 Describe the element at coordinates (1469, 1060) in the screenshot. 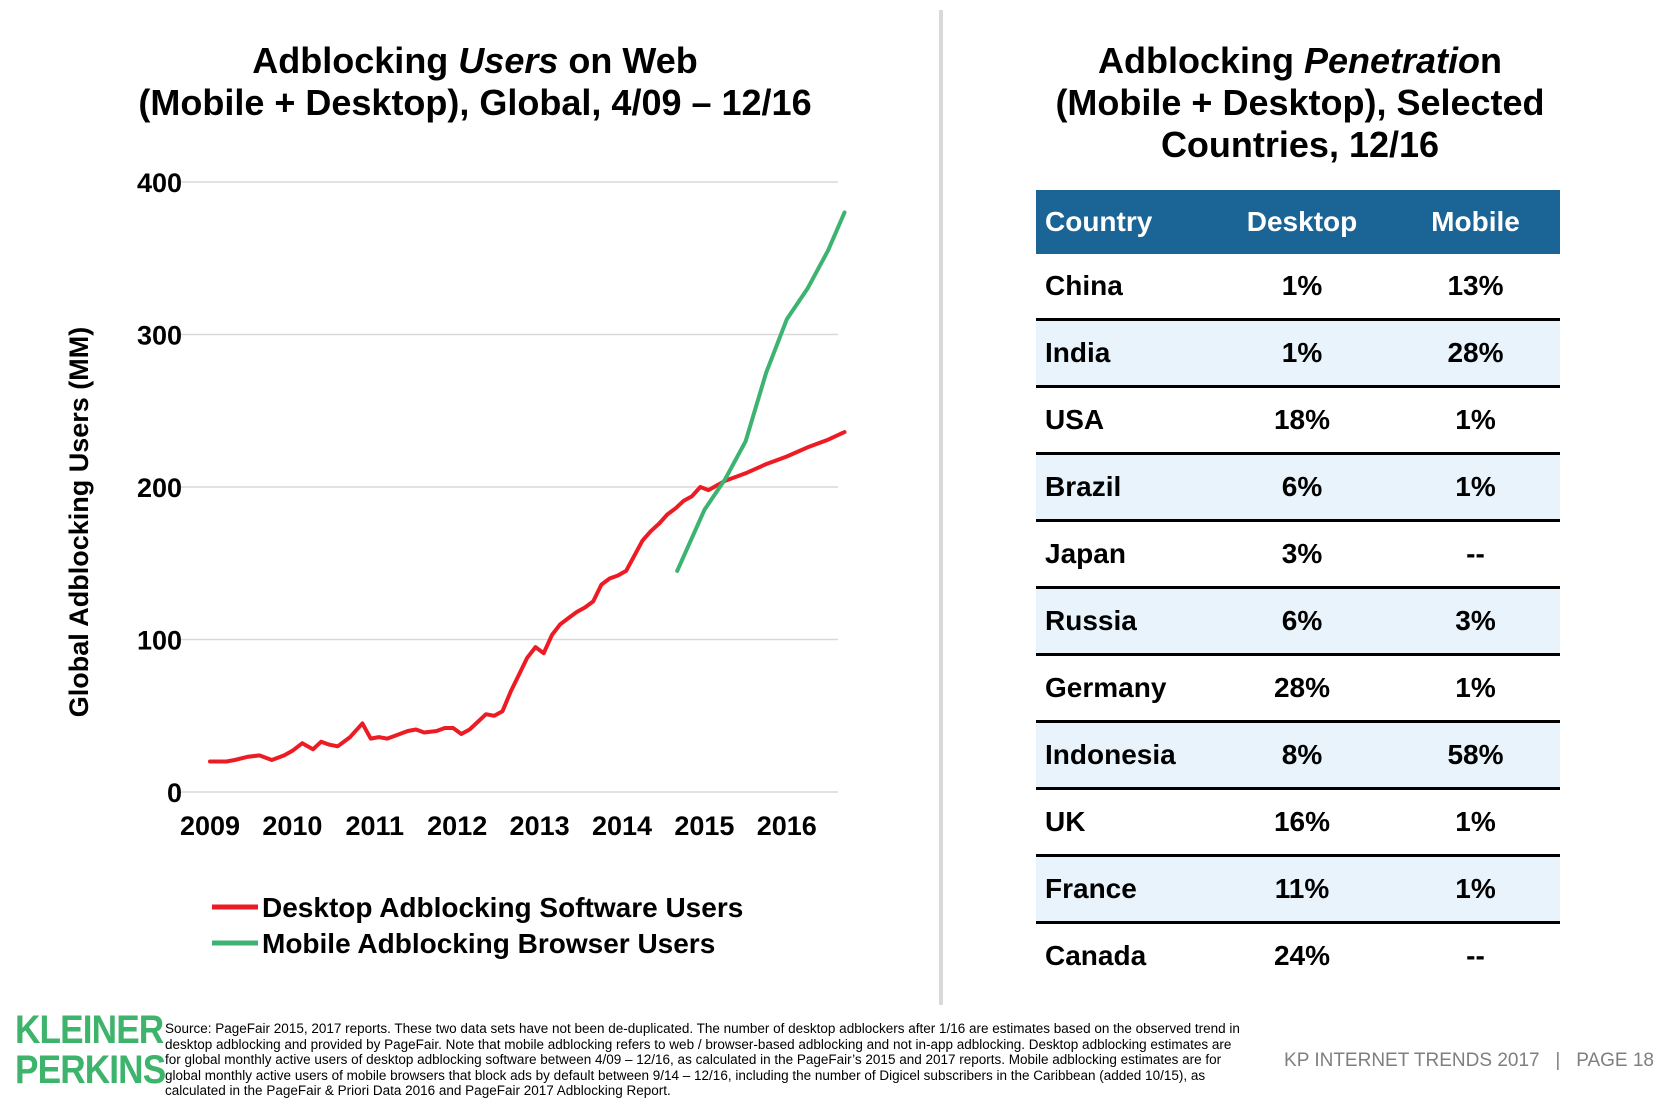

I see `page-label: KP INTERNET TRENDS 2017 | PAGE 18` at that location.